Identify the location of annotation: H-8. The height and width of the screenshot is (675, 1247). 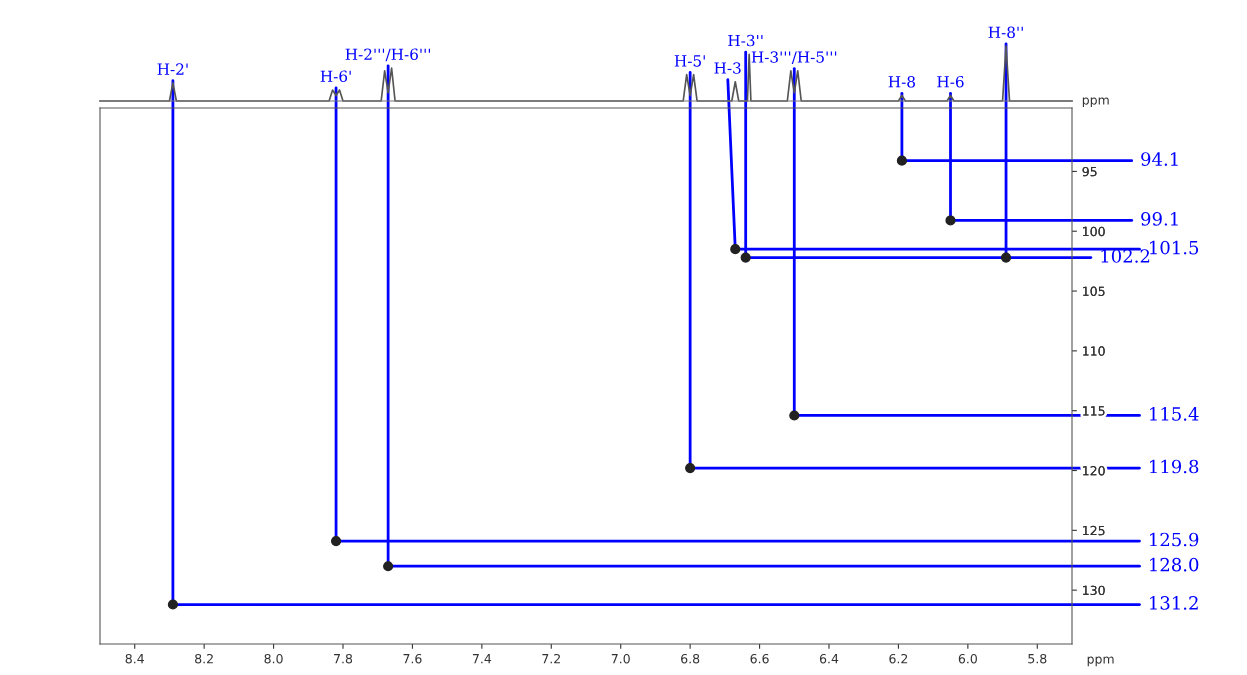
(901, 81).